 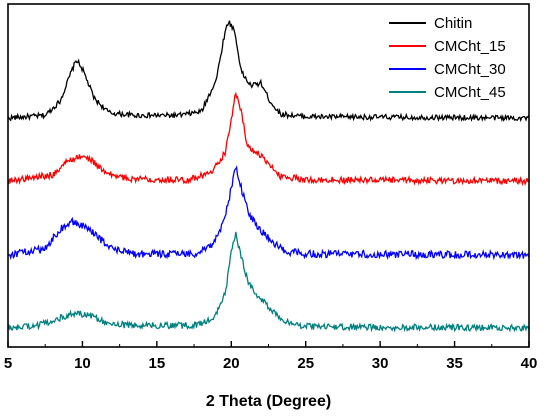 I want to click on legend-label-chitin: Chitin, so click(x=453, y=23).